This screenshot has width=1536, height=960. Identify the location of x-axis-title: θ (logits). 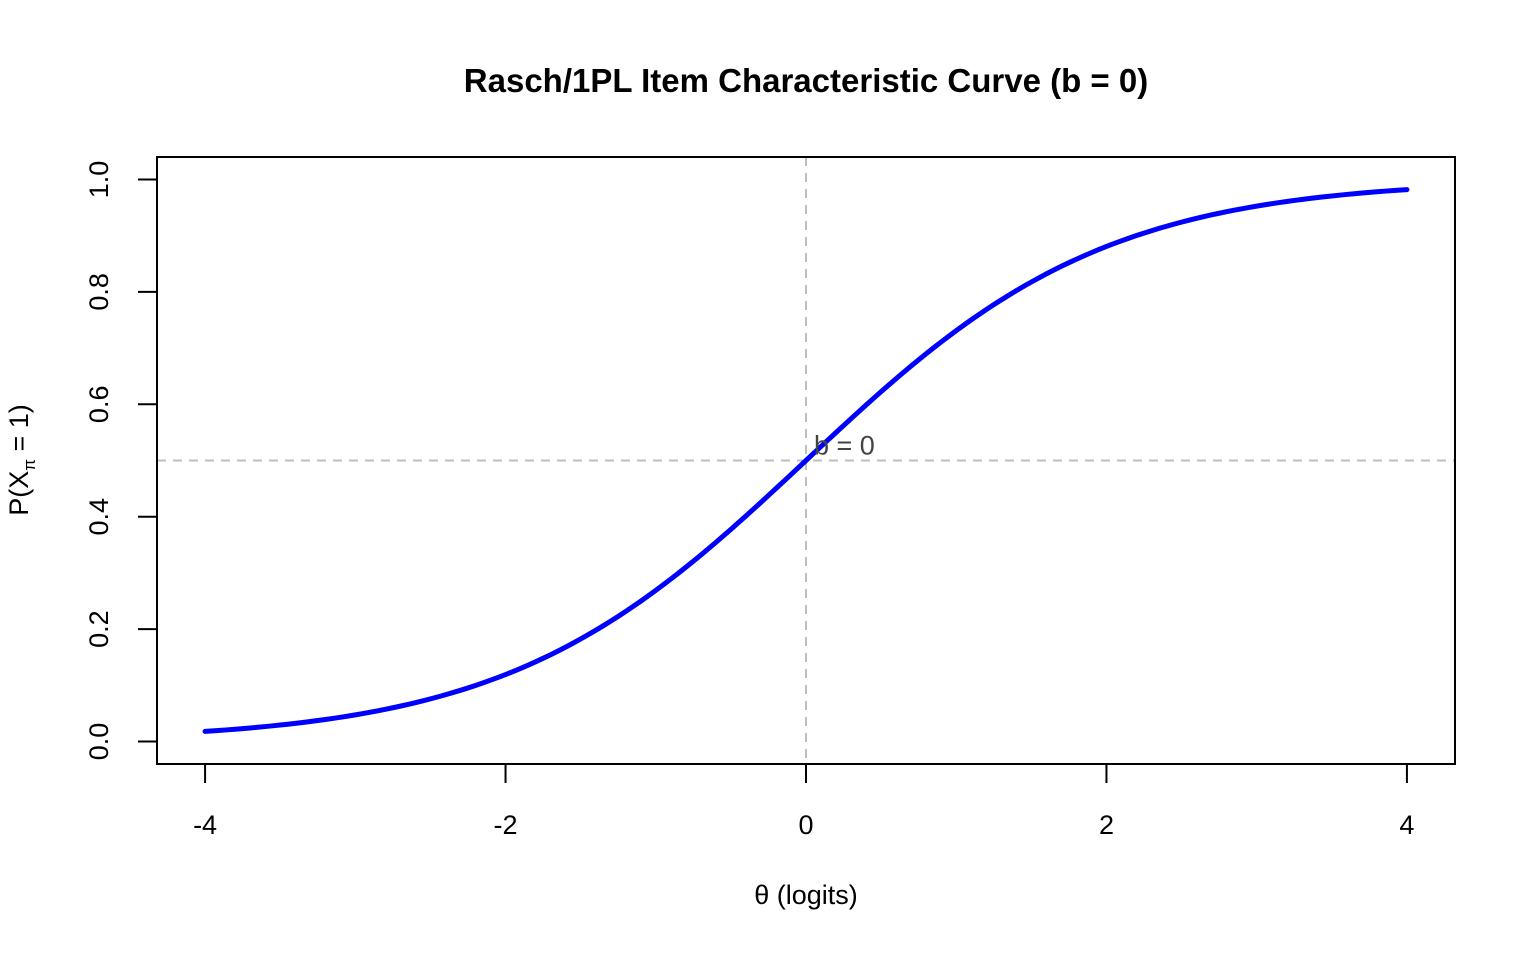
(806, 895).